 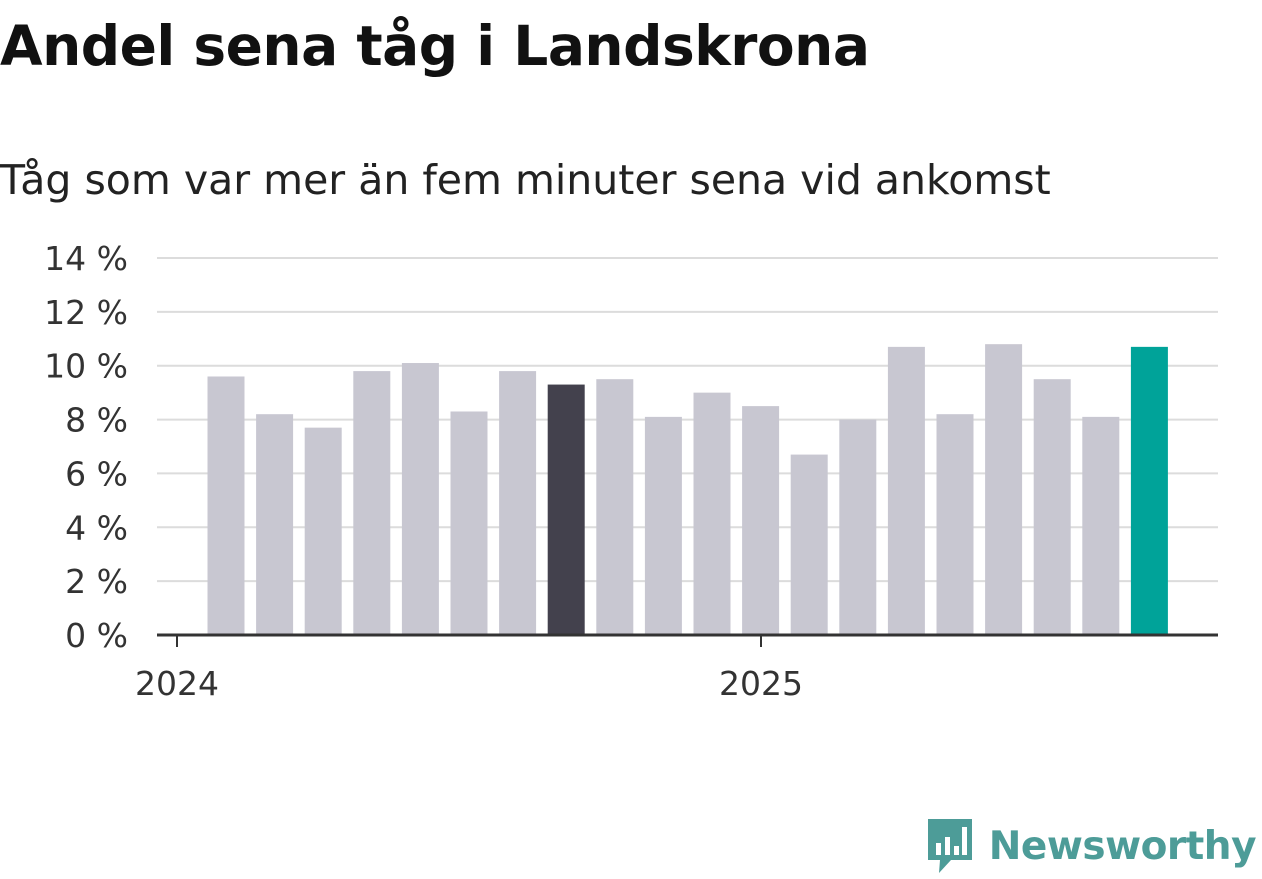 I want to click on y-tick-label: 4 %, so click(x=96, y=527).